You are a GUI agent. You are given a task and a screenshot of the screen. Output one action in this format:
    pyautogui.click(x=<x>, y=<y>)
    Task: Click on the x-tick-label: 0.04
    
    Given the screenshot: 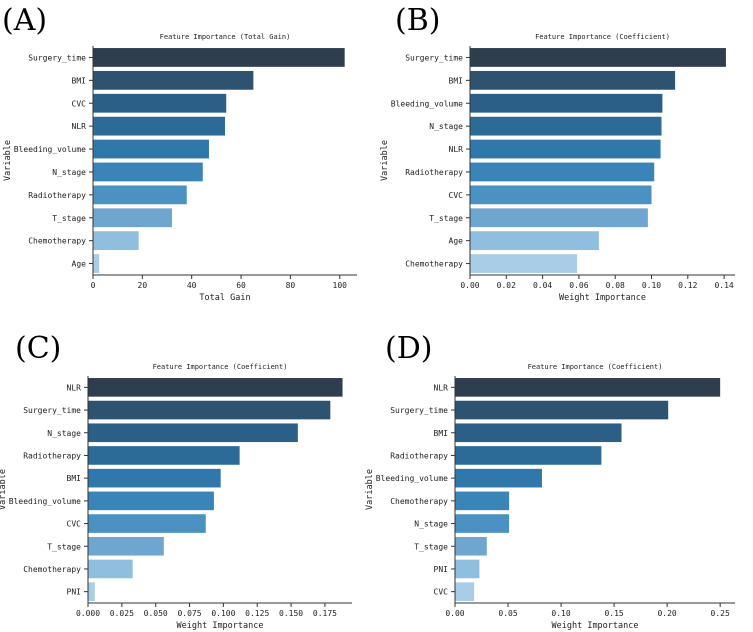 What is the action you would take?
    pyautogui.click(x=542, y=285)
    